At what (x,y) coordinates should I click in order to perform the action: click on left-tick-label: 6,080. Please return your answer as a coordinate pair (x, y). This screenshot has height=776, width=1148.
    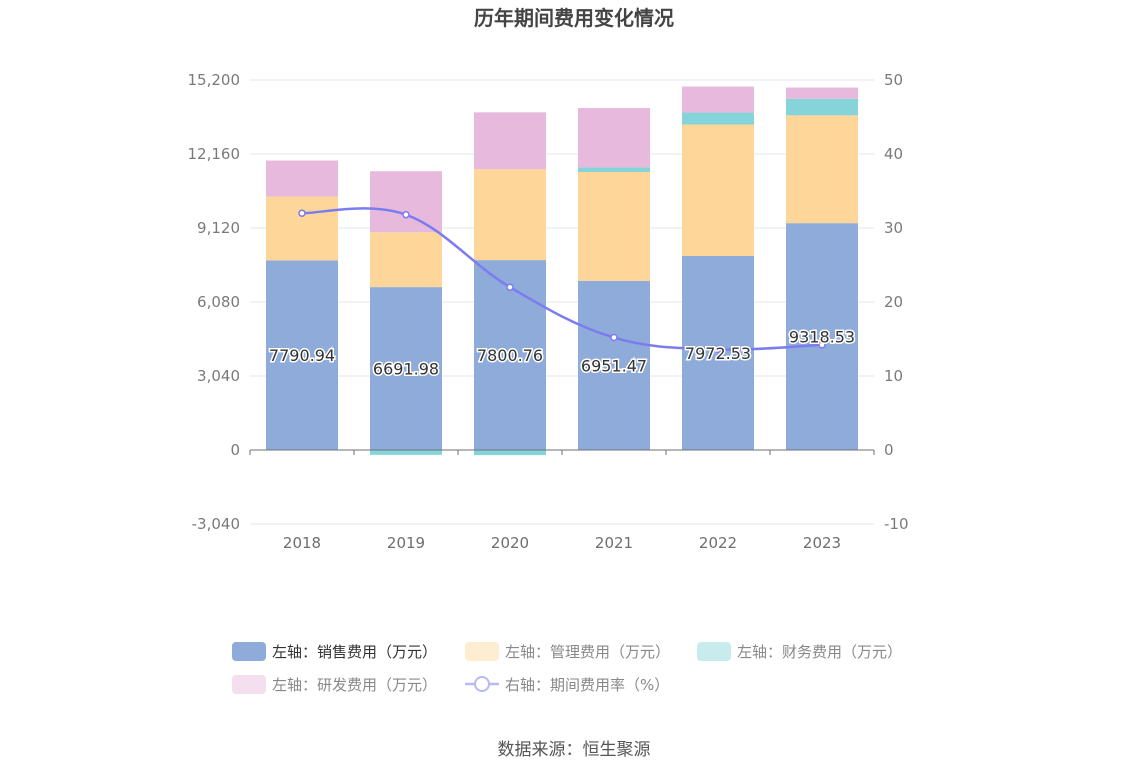
    Looking at the image, I should click on (218, 302).